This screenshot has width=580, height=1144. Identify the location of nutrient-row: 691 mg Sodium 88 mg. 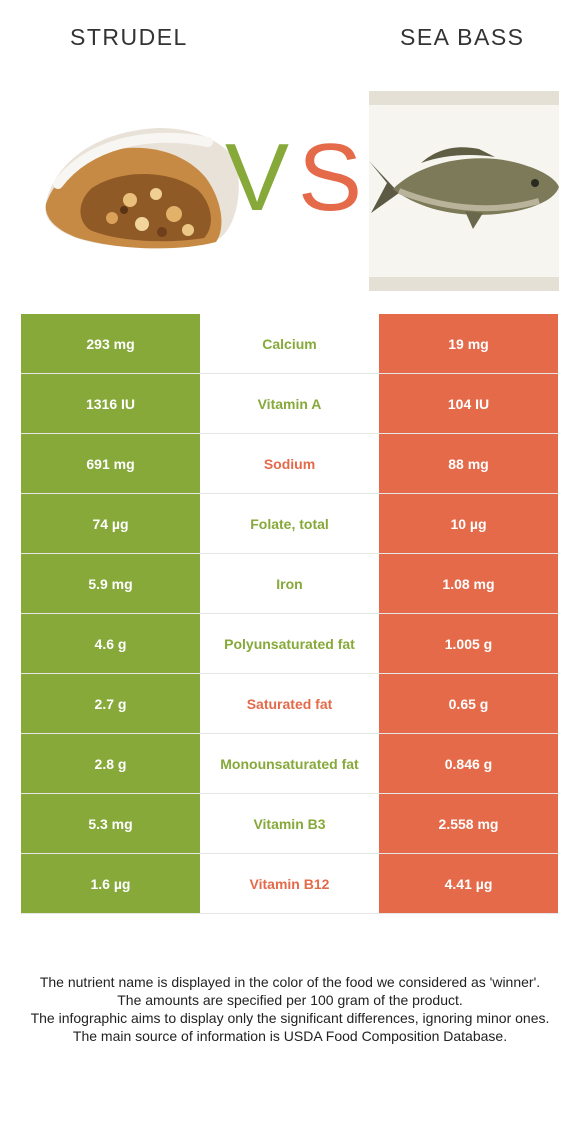
(289, 464).